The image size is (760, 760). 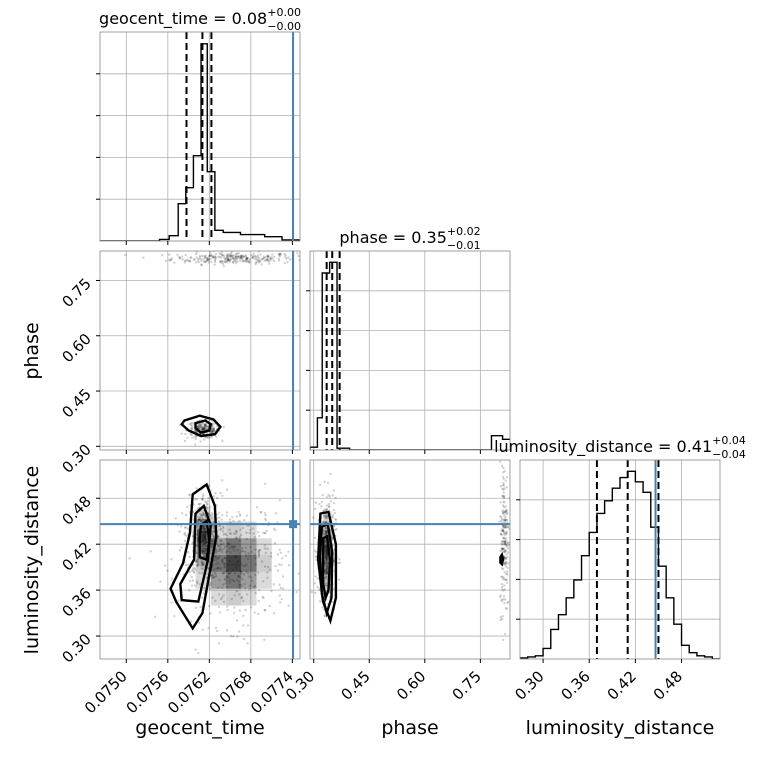 I want to click on ytick-label-luminosity_distance: 0.36, so click(x=76, y=602).